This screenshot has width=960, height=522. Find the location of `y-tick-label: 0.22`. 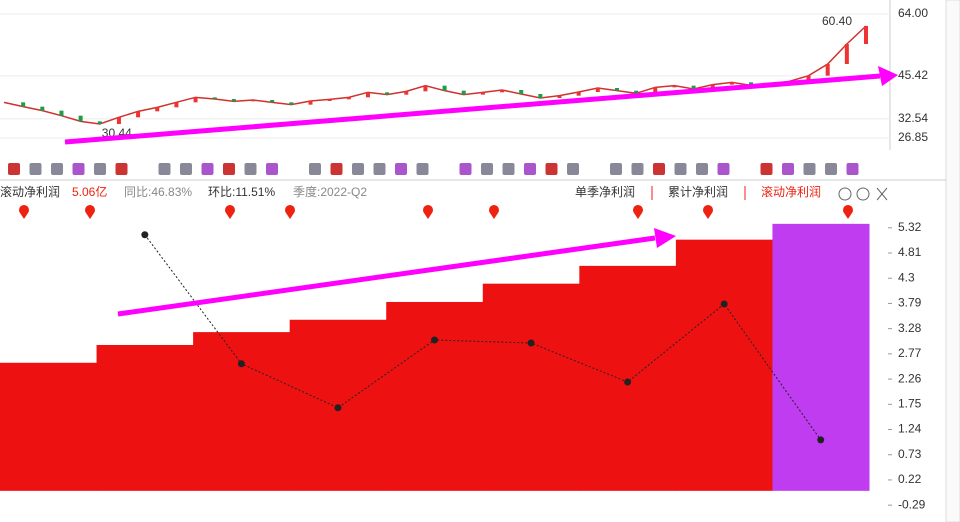

y-tick-label: 0.22 is located at coordinates (910, 479).